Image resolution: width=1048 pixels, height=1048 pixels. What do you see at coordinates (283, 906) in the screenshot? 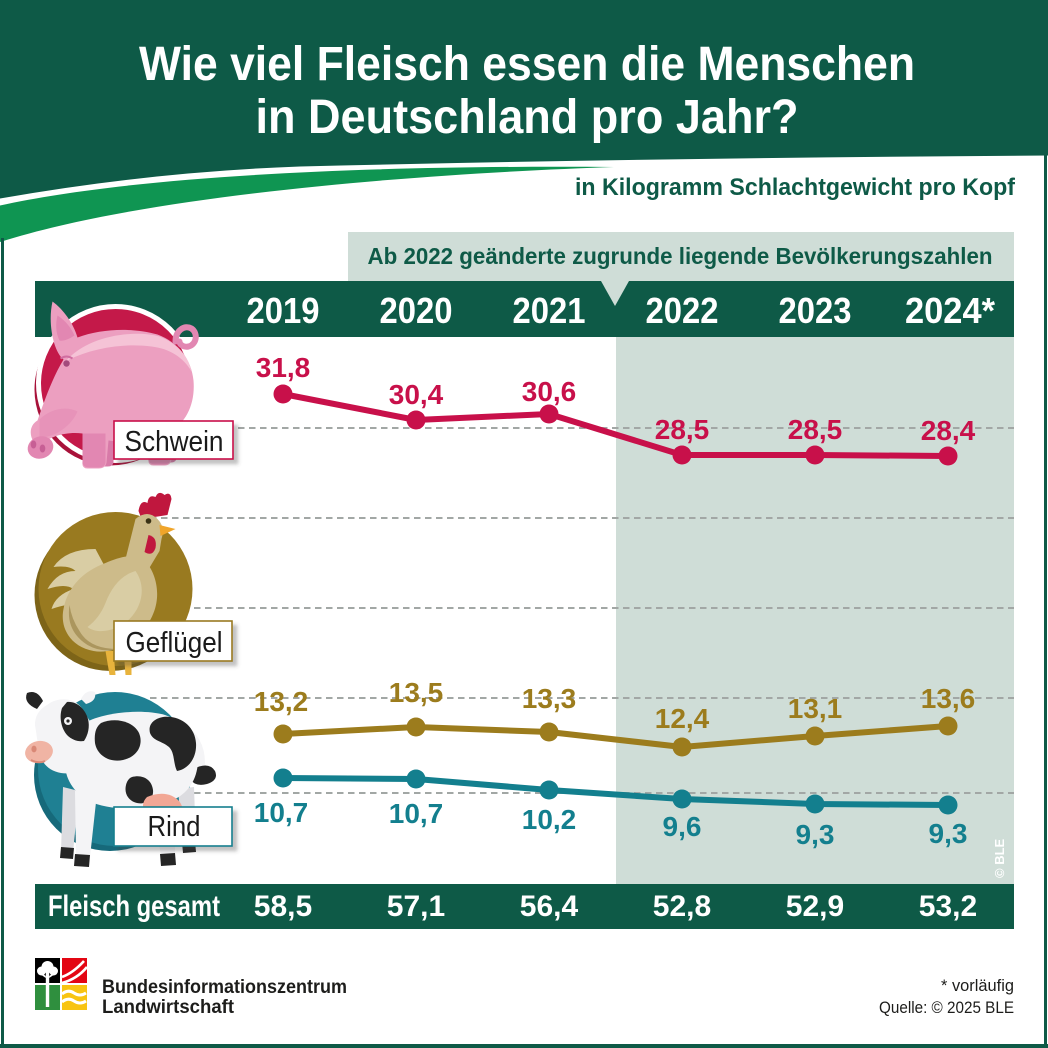
I see `svg-text: 58,5` at bounding box center [283, 906].